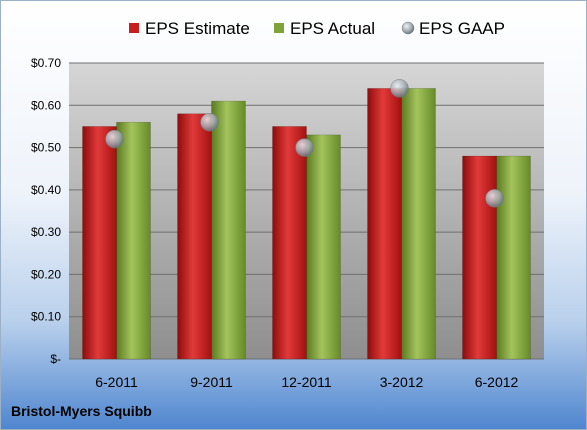 This screenshot has width=587, height=430. Describe the element at coordinates (81, 411) in the screenshot. I see `company-name: Bristol-Myers Squibb` at that location.